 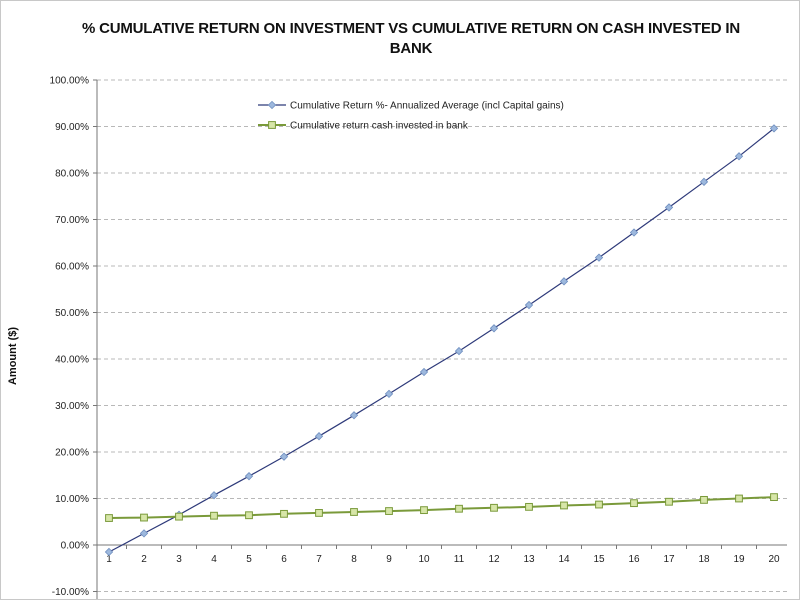 I want to click on x-tick-label: 15, so click(x=599, y=559).